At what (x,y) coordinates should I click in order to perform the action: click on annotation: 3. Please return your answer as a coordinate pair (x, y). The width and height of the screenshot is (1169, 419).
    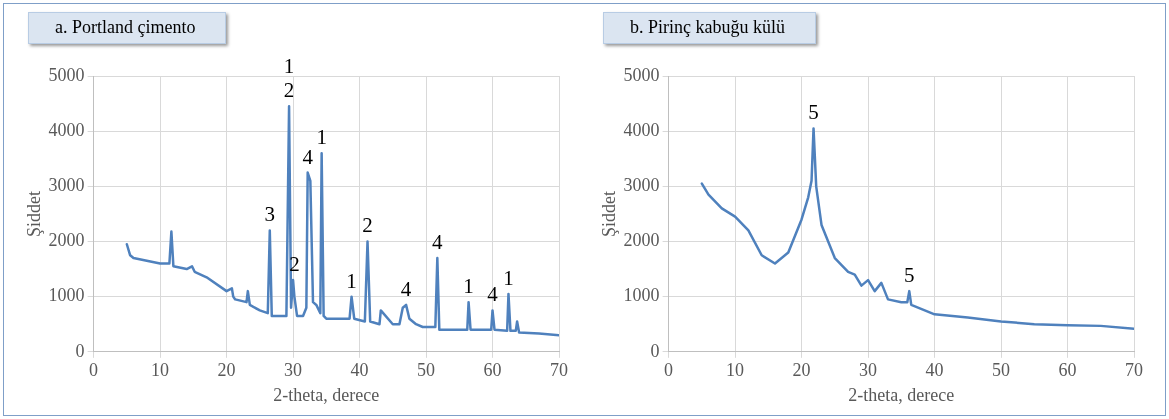
    Looking at the image, I should click on (270, 214).